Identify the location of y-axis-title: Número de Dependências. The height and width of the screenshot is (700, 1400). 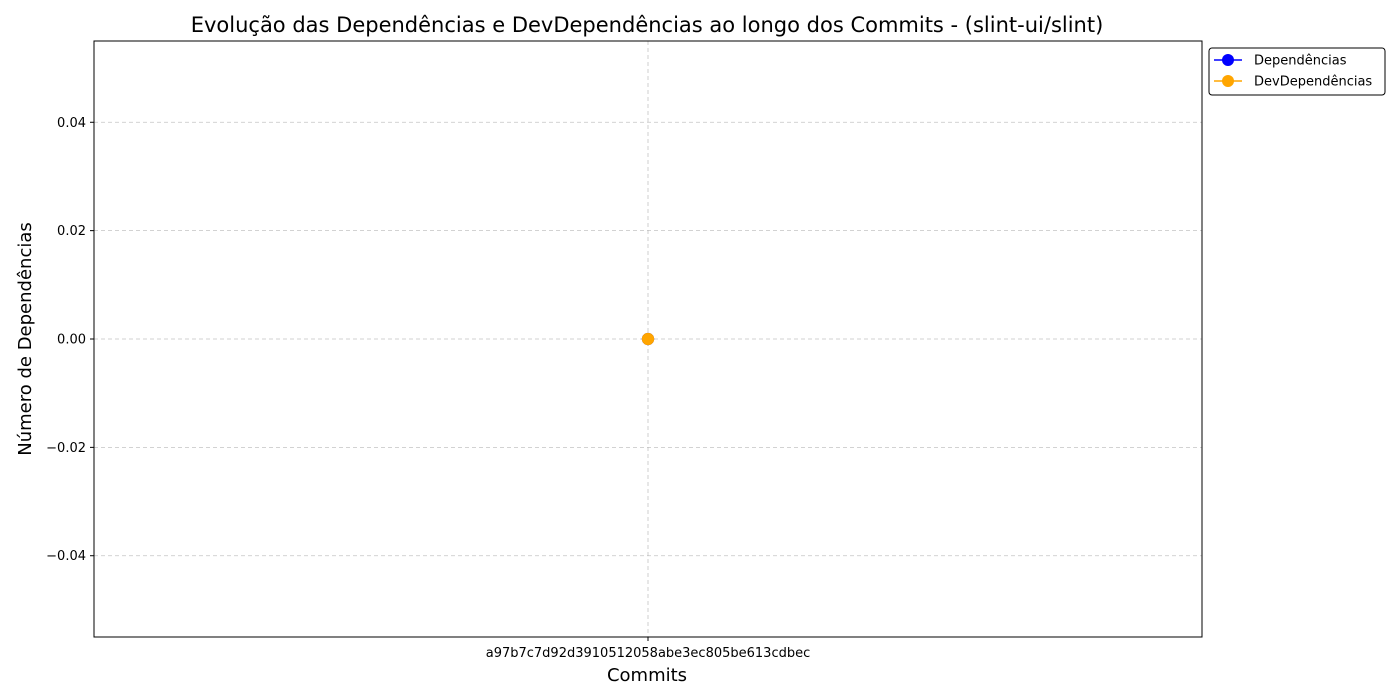
(25, 339).